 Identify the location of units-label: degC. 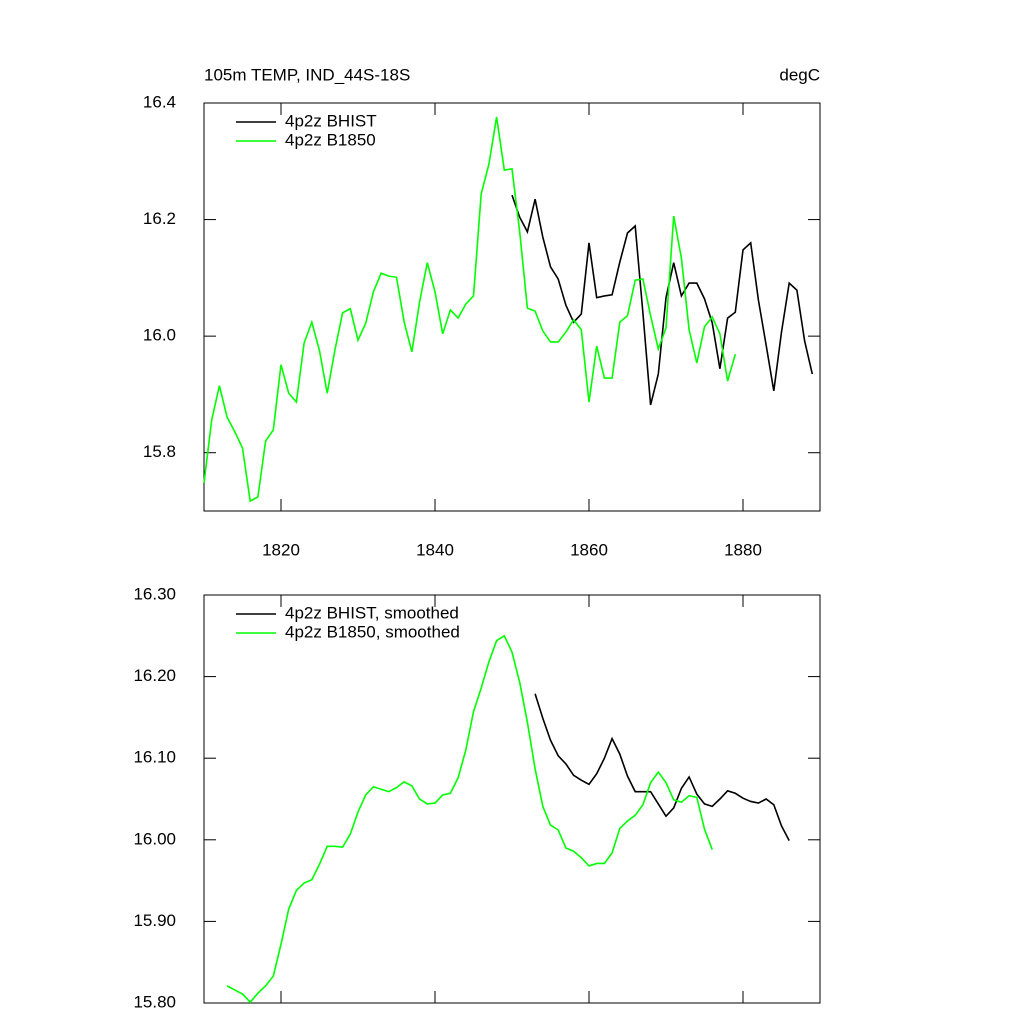
(799, 74).